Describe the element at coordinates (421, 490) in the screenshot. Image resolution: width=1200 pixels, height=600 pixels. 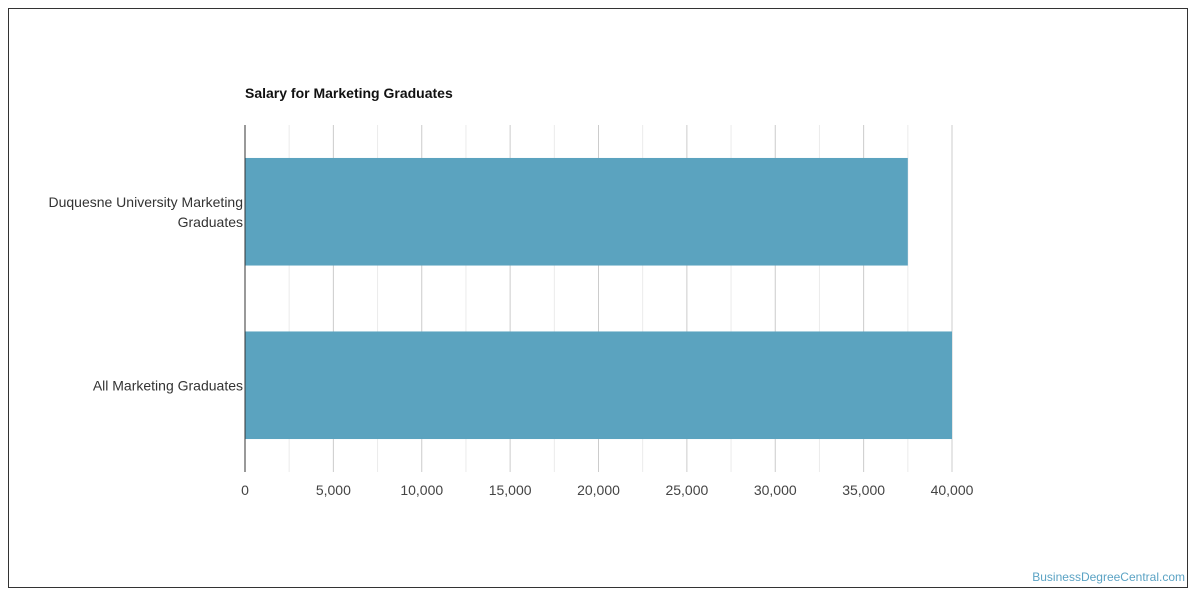
I see `x-tick-label: 10,000` at that location.